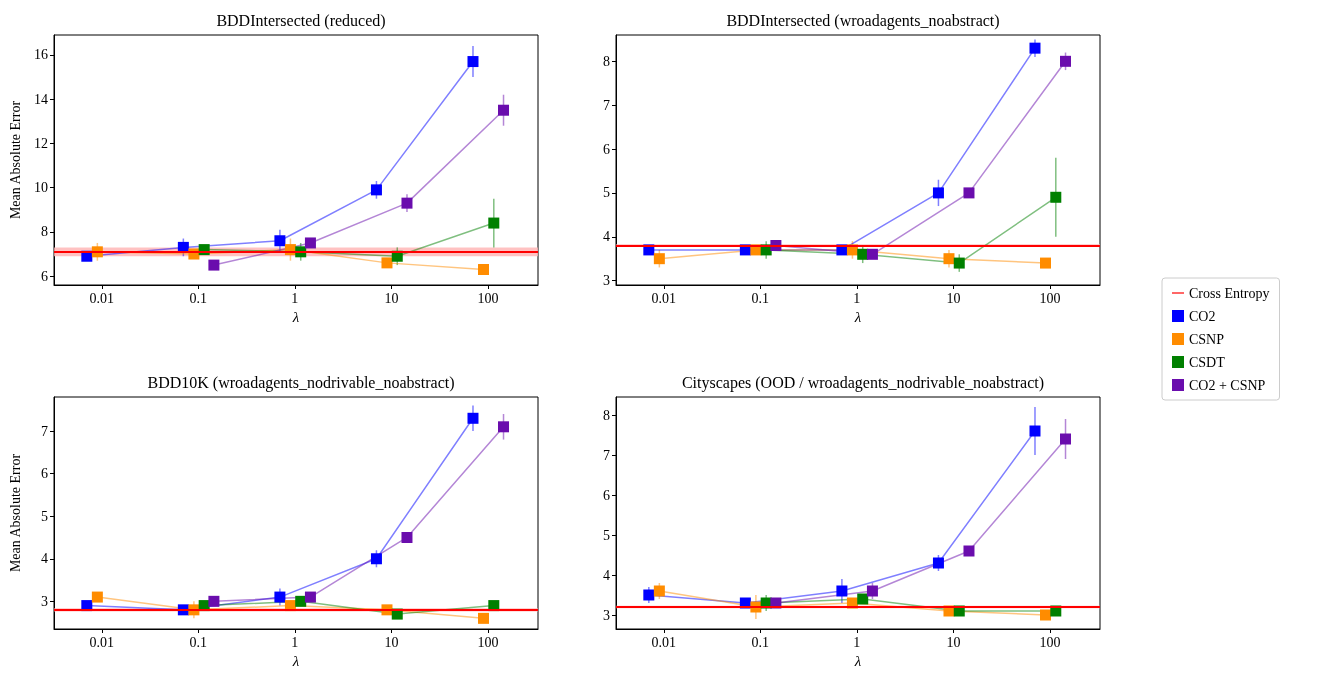  I want to click on y-tick-label: 10, so click(41, 188).